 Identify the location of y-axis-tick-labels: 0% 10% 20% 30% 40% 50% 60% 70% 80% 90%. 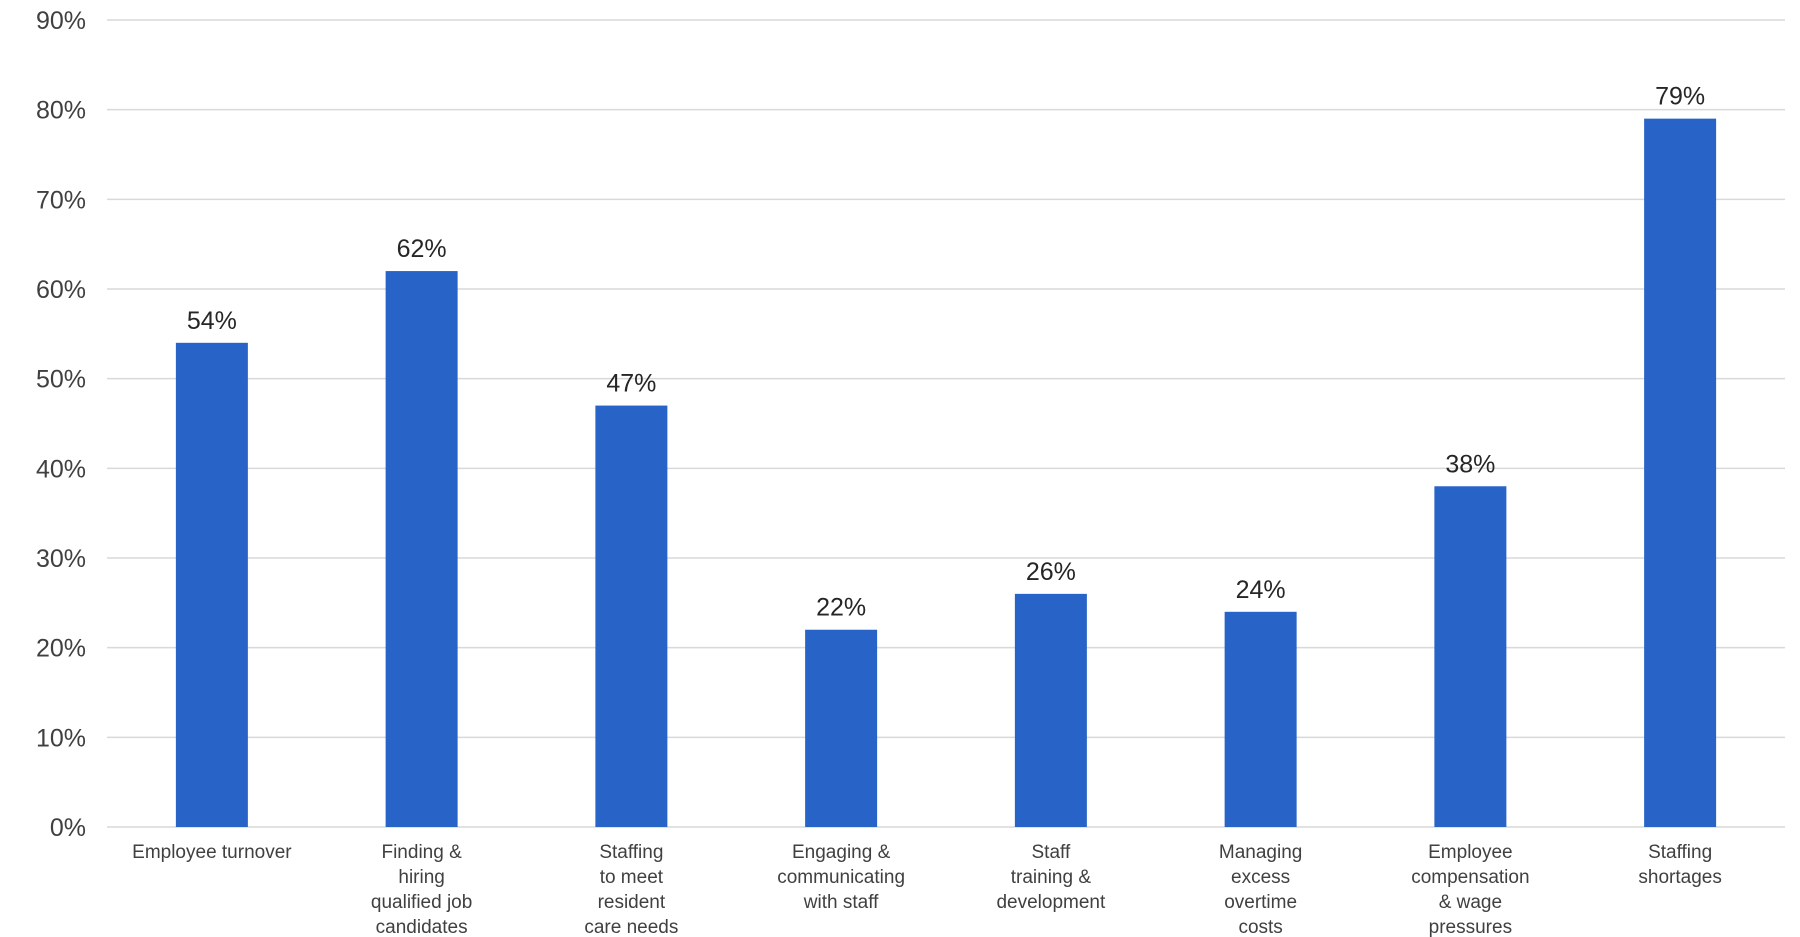
(61, 424).